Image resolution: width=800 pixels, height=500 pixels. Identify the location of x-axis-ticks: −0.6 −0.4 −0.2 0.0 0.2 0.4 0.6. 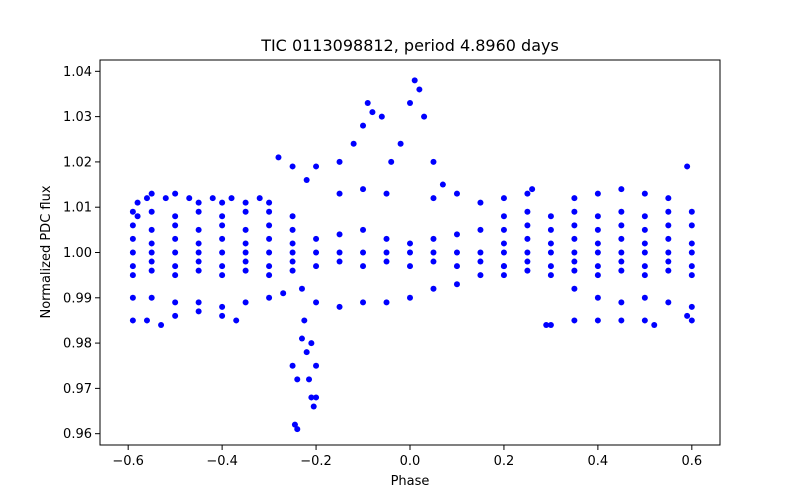
(407, 457).